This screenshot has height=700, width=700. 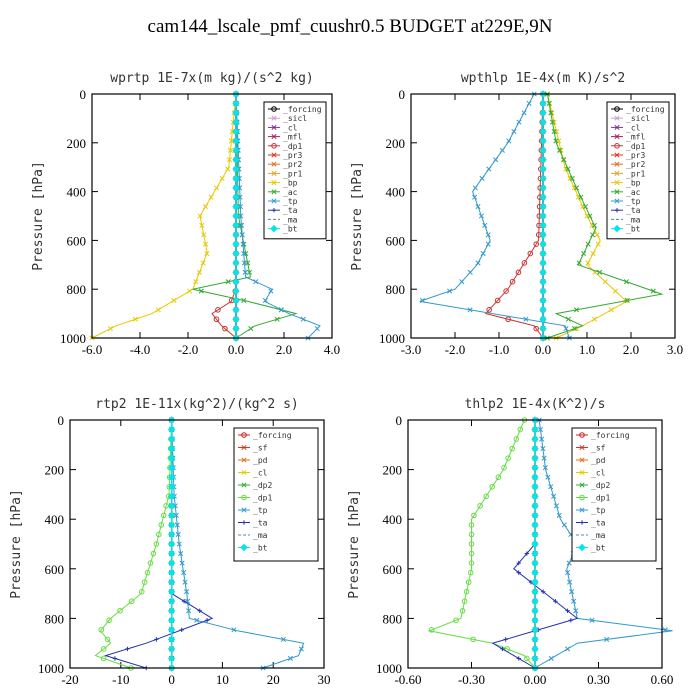 What do you see at coordinates (598, 535) in the screenshot?
I see `legend-entry: _ma` at bounding box center [598, 535].